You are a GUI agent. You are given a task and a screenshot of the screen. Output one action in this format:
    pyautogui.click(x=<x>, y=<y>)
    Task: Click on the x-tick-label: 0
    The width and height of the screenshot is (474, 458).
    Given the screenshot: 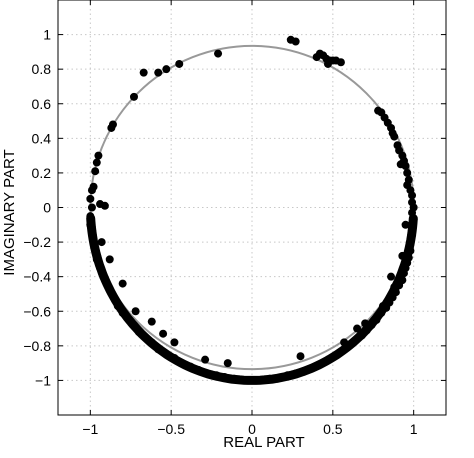 What is the action you would take?
    pyautogui.click(x=252, y=429)
    